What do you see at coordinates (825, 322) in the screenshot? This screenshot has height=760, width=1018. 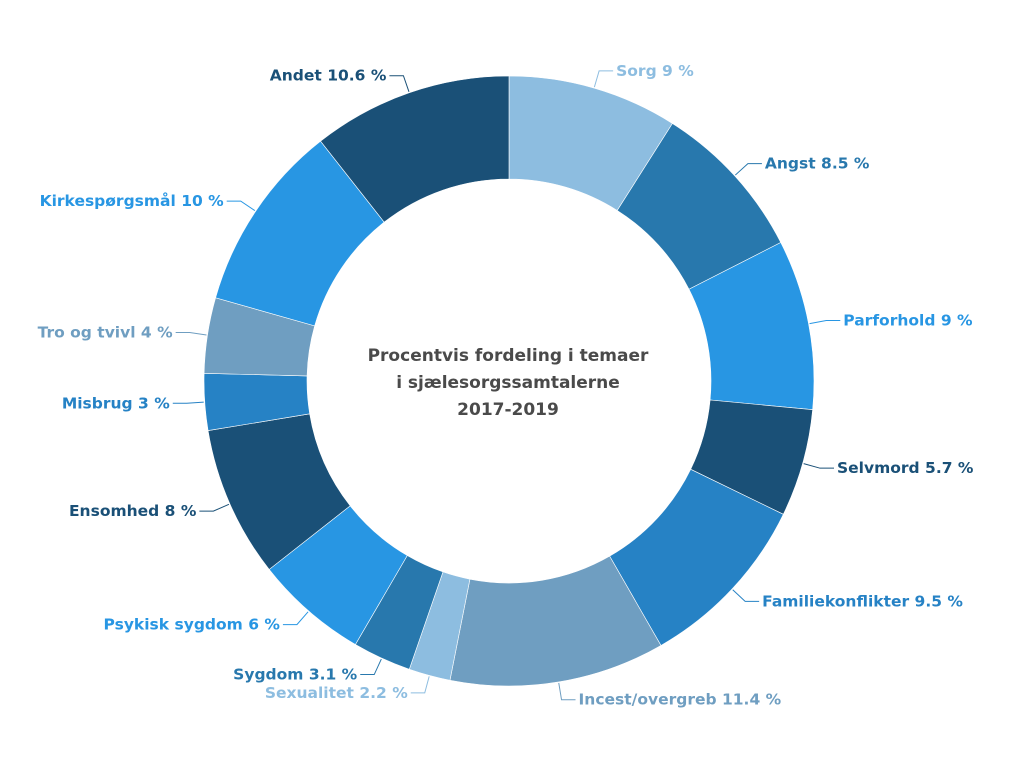 I see `leader-parforhold` at bounding box center [825, 322].